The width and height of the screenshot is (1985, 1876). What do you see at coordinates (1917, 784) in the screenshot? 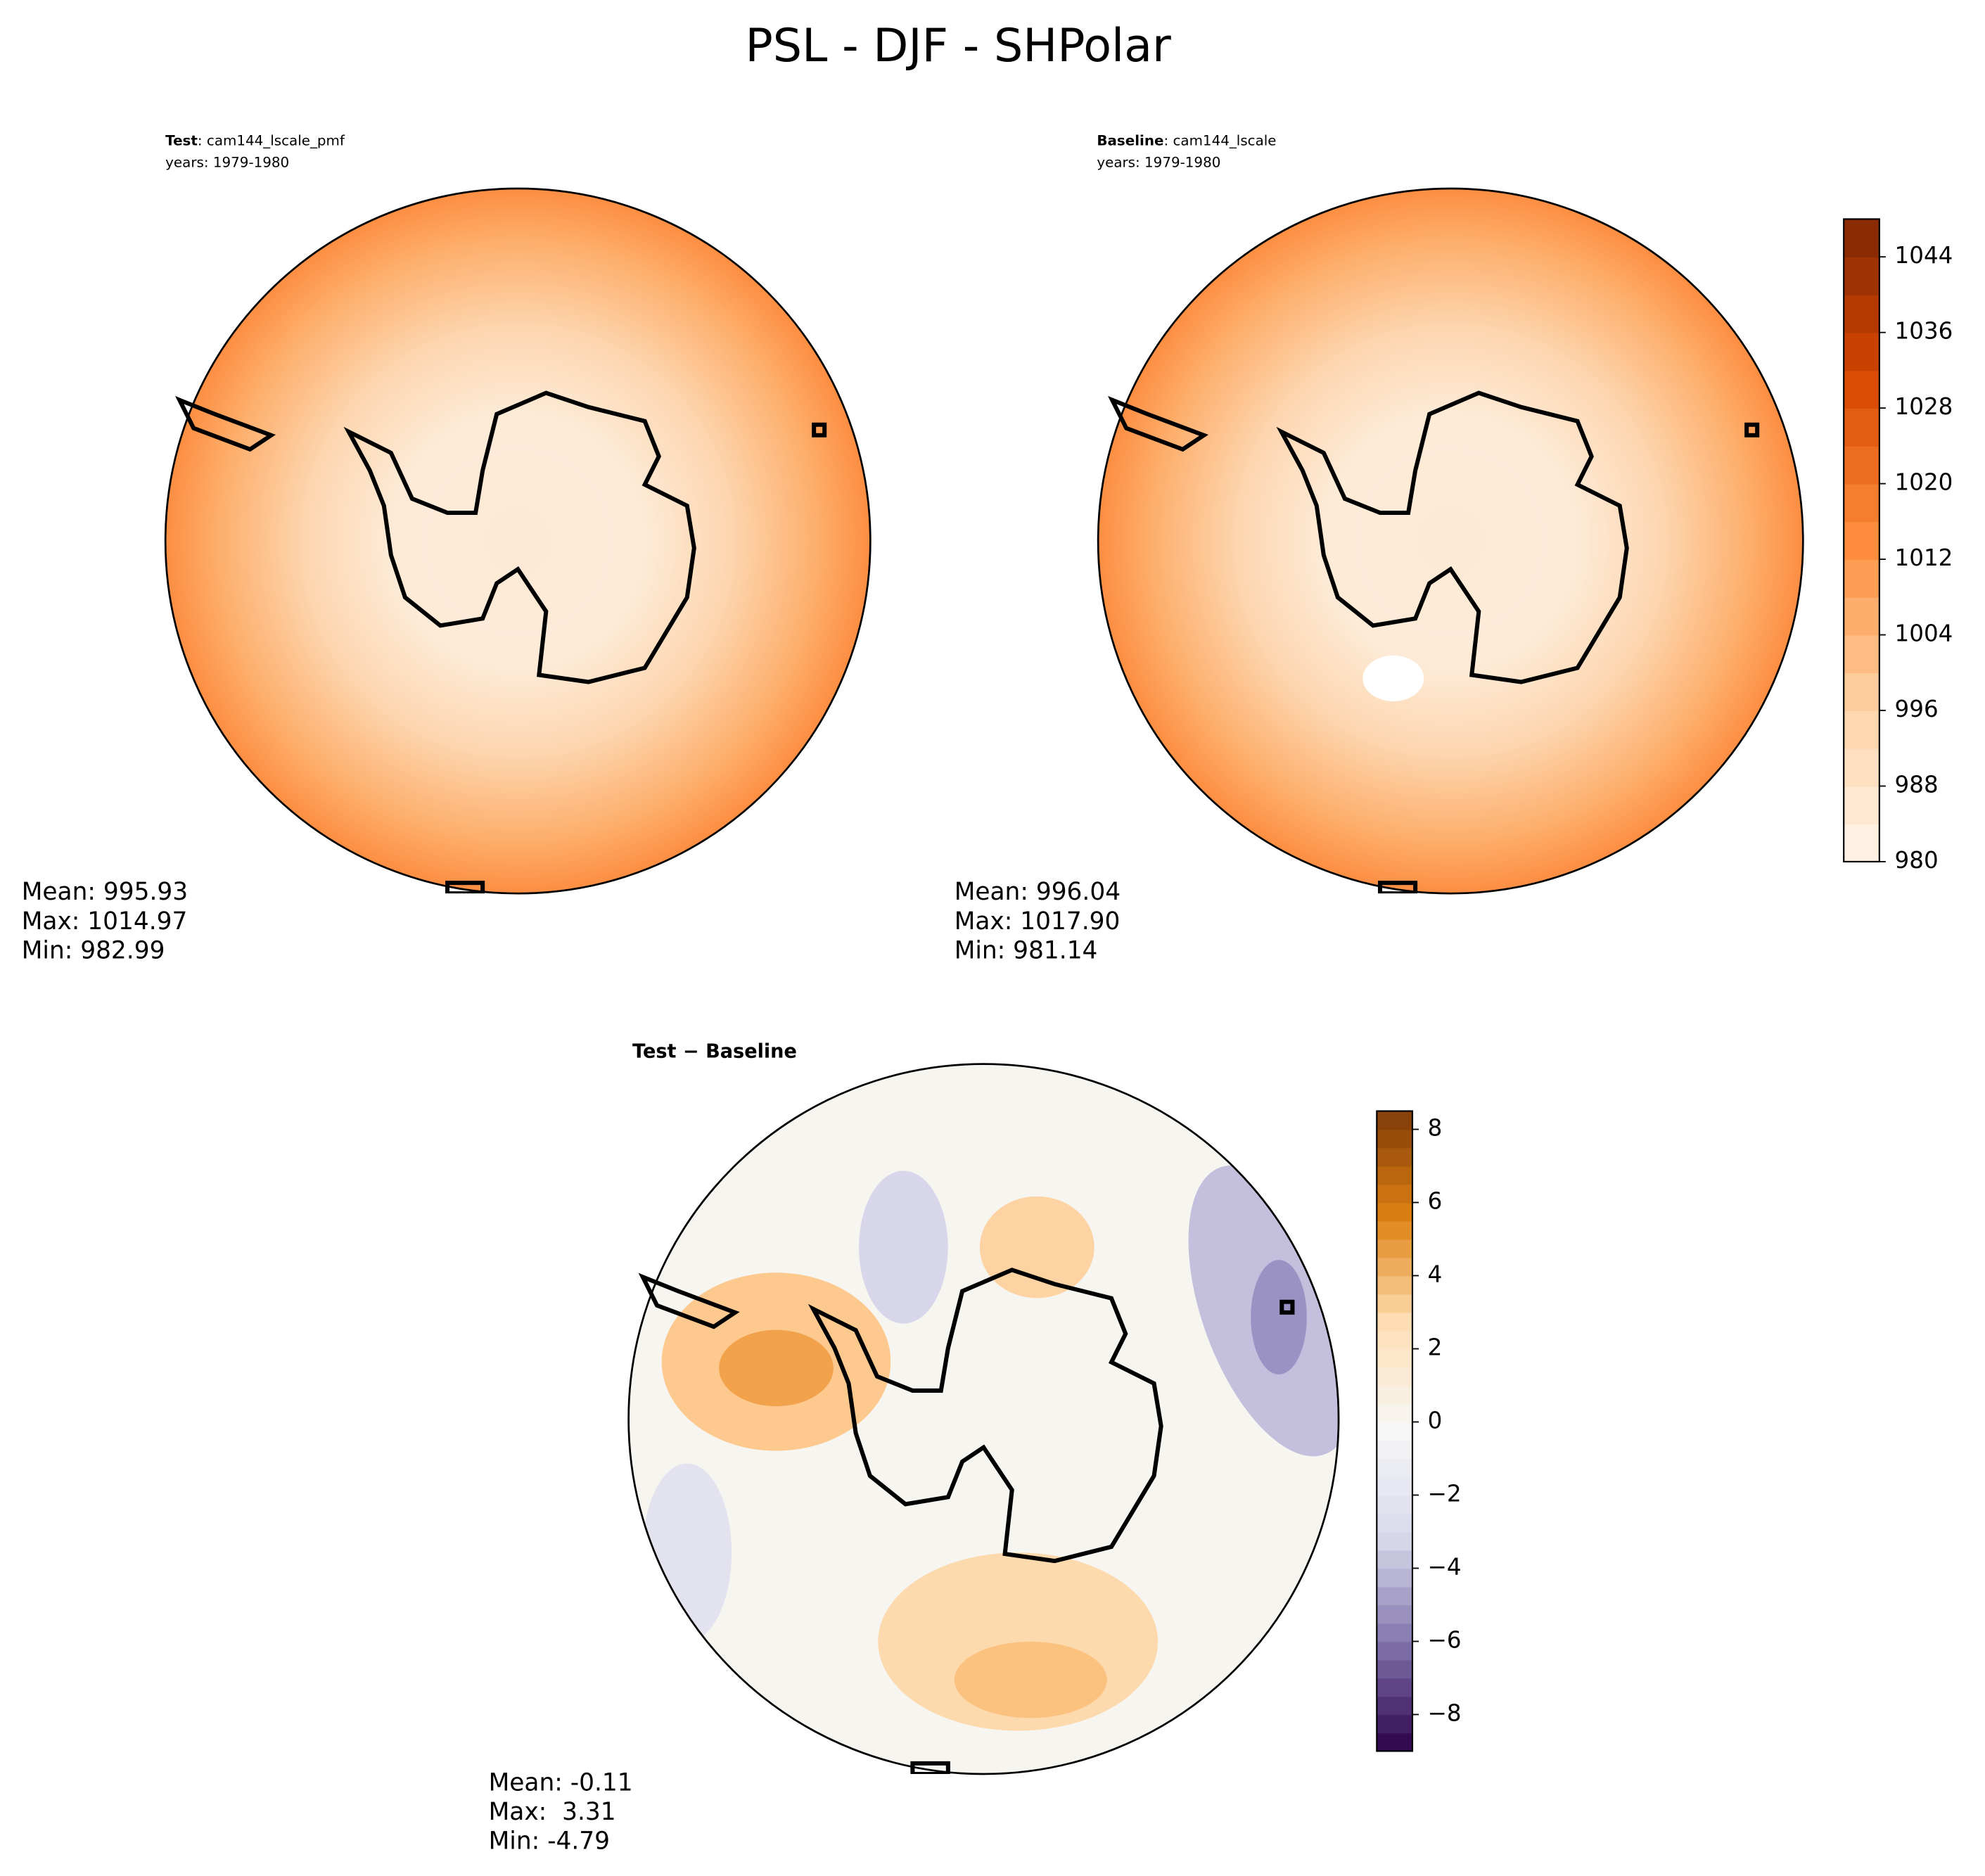
I see `colorbar-tick-label: 988` at bounding box center [1917, 784].